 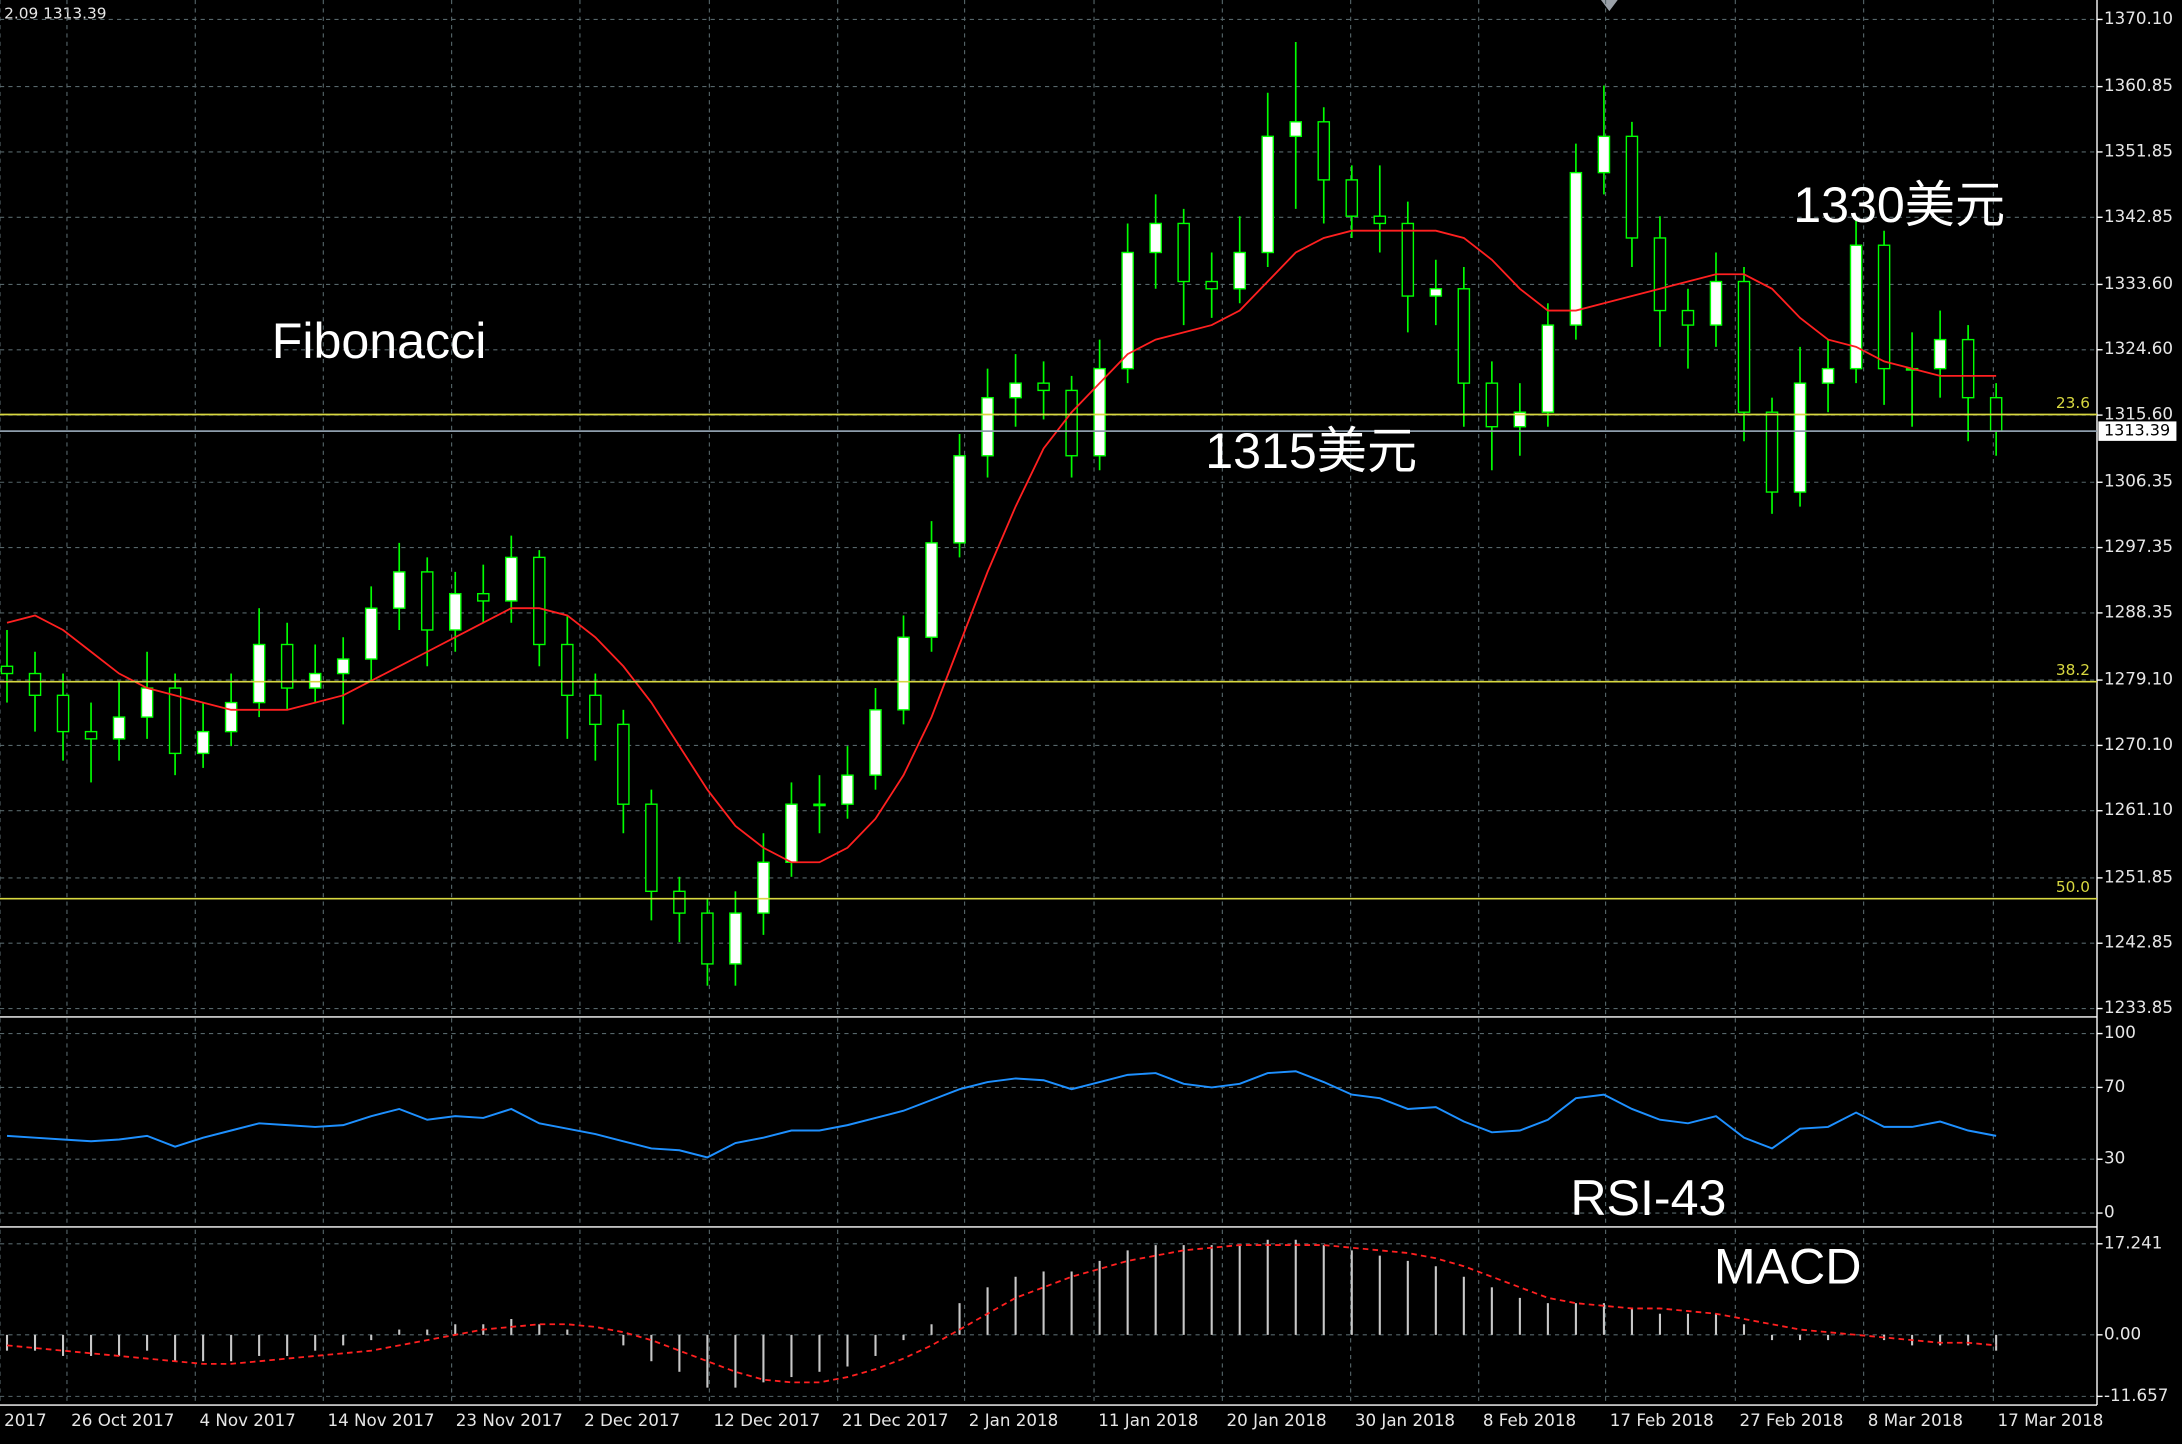 What do you see at coordinates (1899, 205) in the screenshot?
I see `annotation: 1330美元` at bounding box center [1899, 205].